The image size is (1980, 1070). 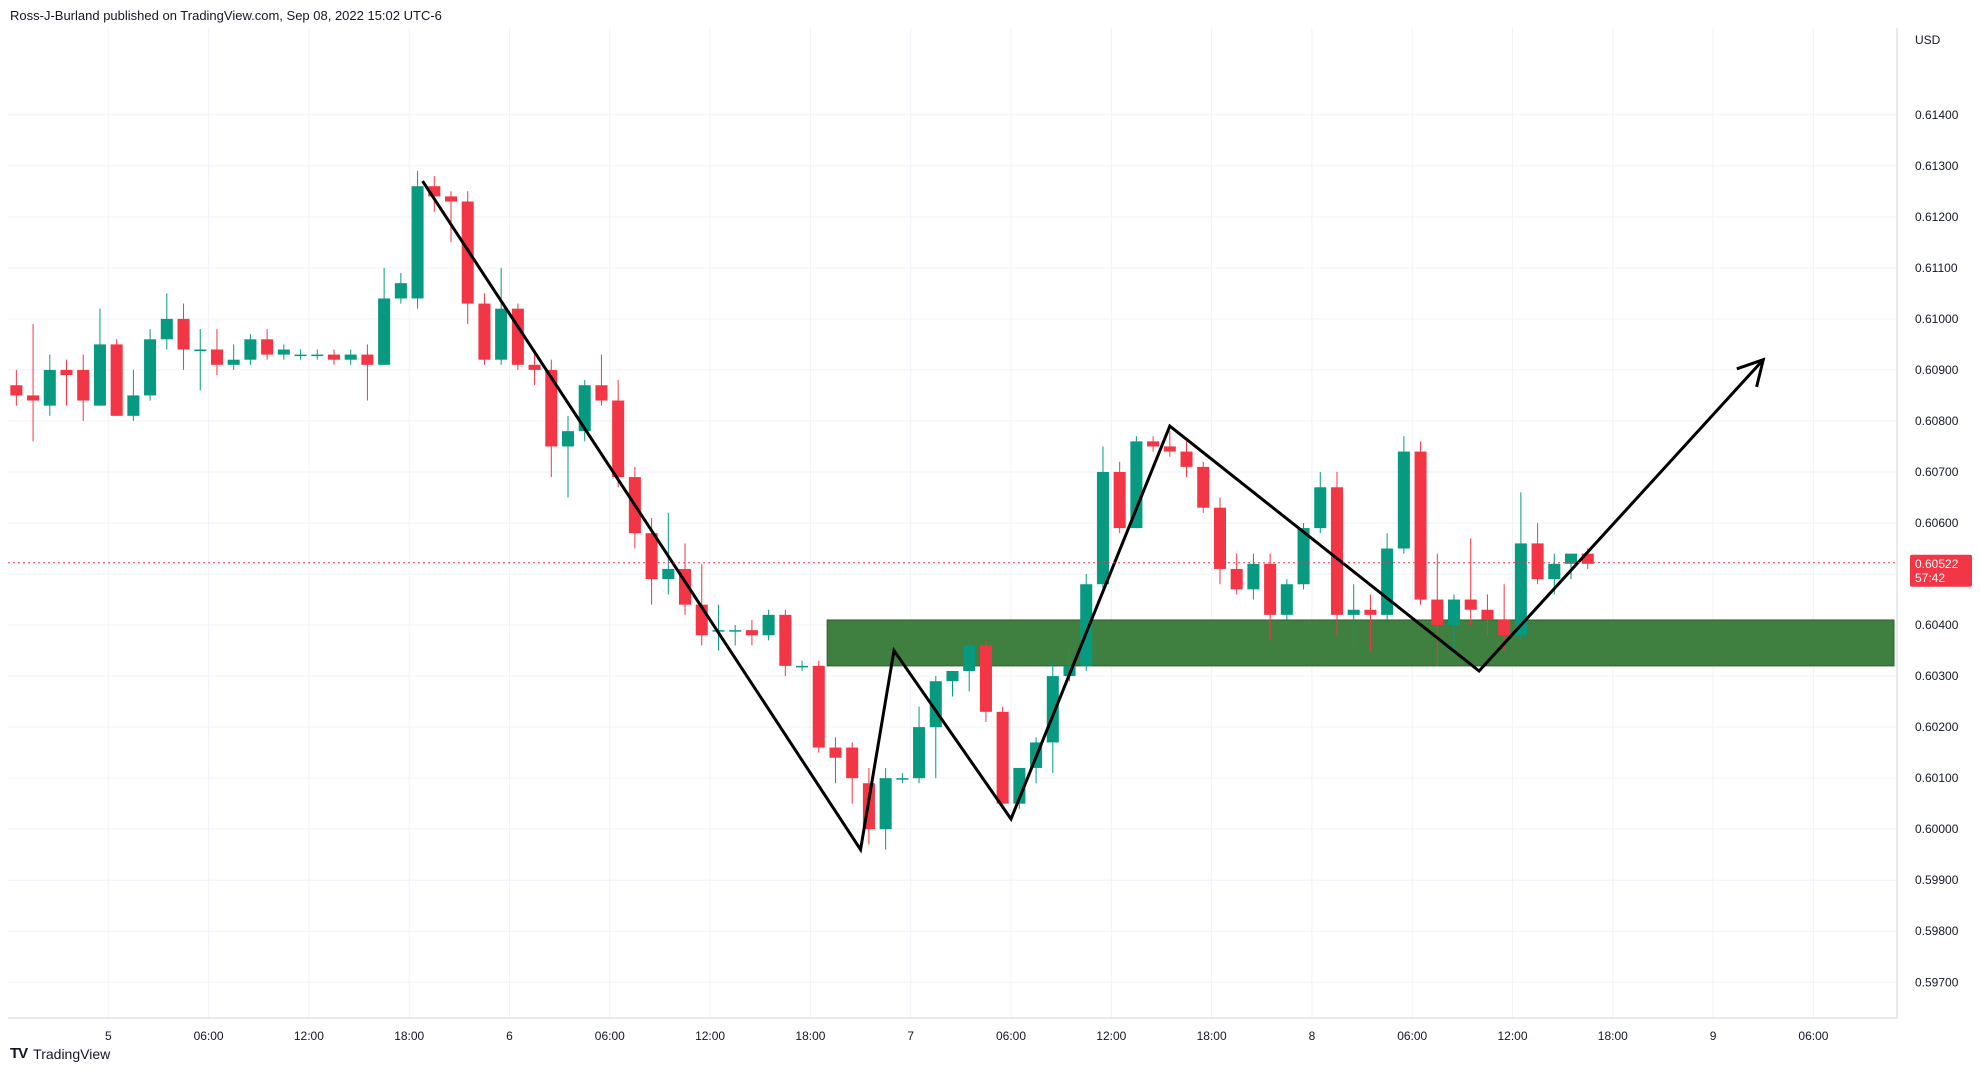 What do you see at coordinates (1937, 564) in the screenshot?
I see `current-price-label: 0.60522` at bounding box center [1937, 564].